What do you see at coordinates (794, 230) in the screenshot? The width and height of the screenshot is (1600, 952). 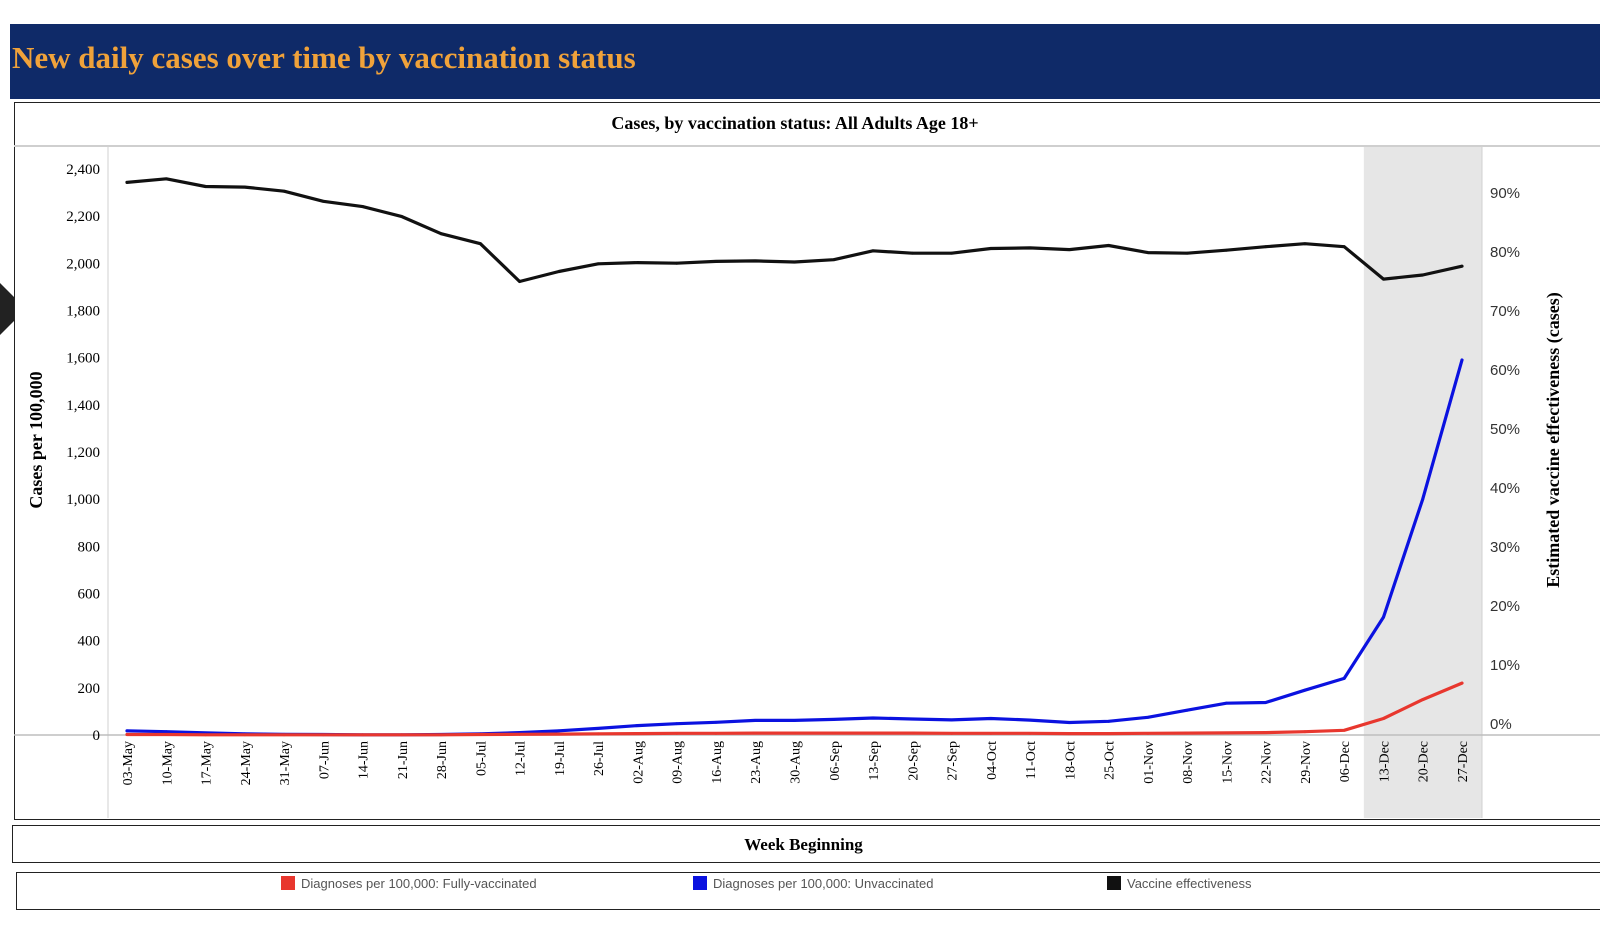 I see `series-line-vaccine-effectiveness` at bounding box center [794, 230].